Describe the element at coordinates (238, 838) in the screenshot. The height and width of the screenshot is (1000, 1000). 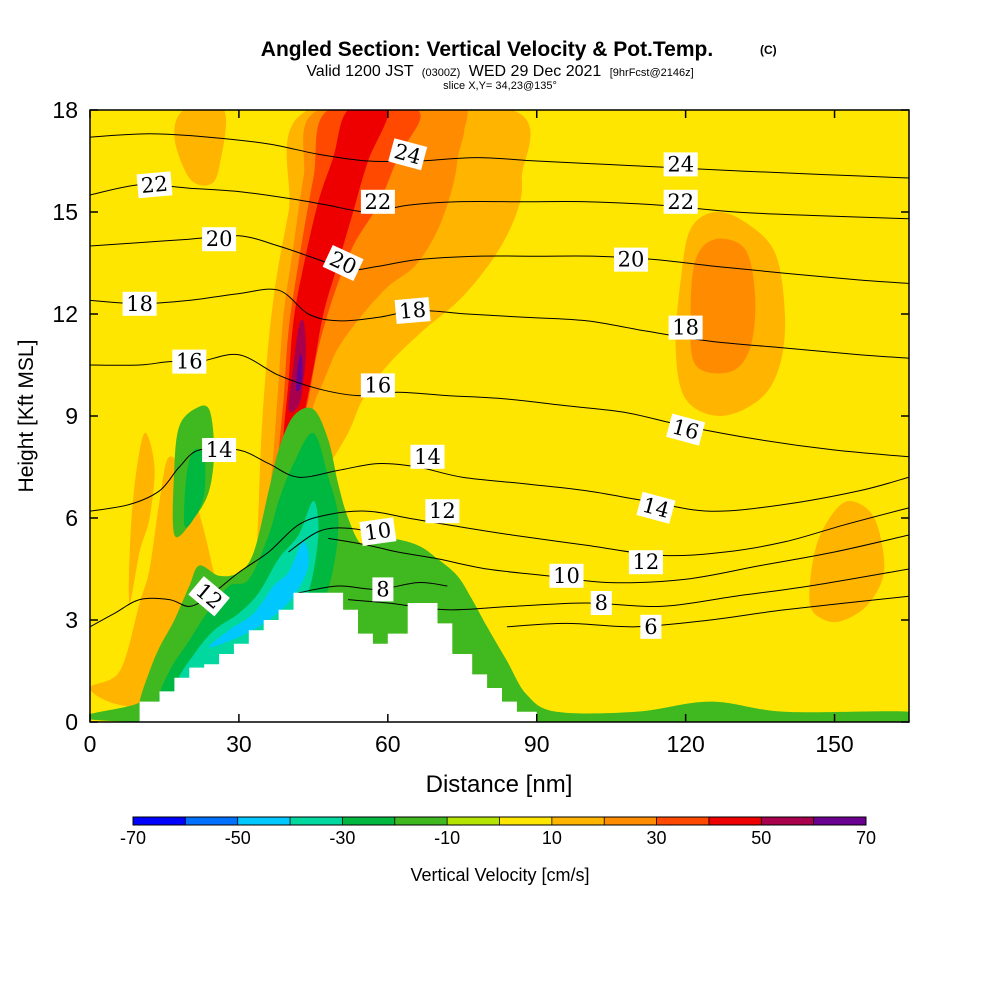
I see `colorbar-tick-label: -50` at that location.